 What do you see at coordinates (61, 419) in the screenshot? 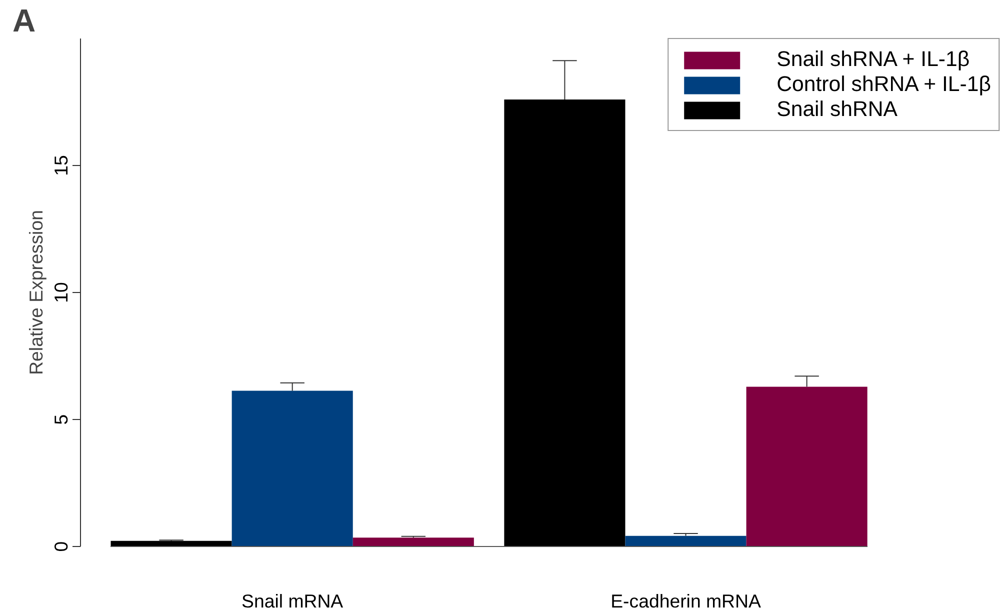
I see `y-tick-label: 5` at bounding box center [61, 419].